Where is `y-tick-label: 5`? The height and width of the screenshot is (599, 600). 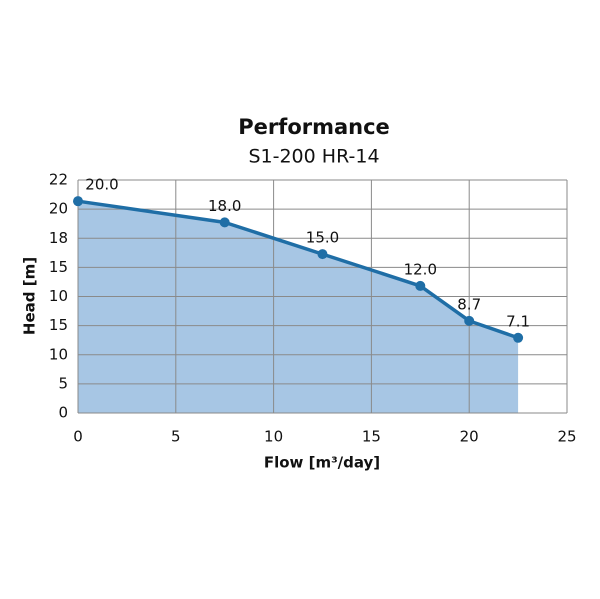 y-tick-label: 5 is located at coordinates (63, 383).